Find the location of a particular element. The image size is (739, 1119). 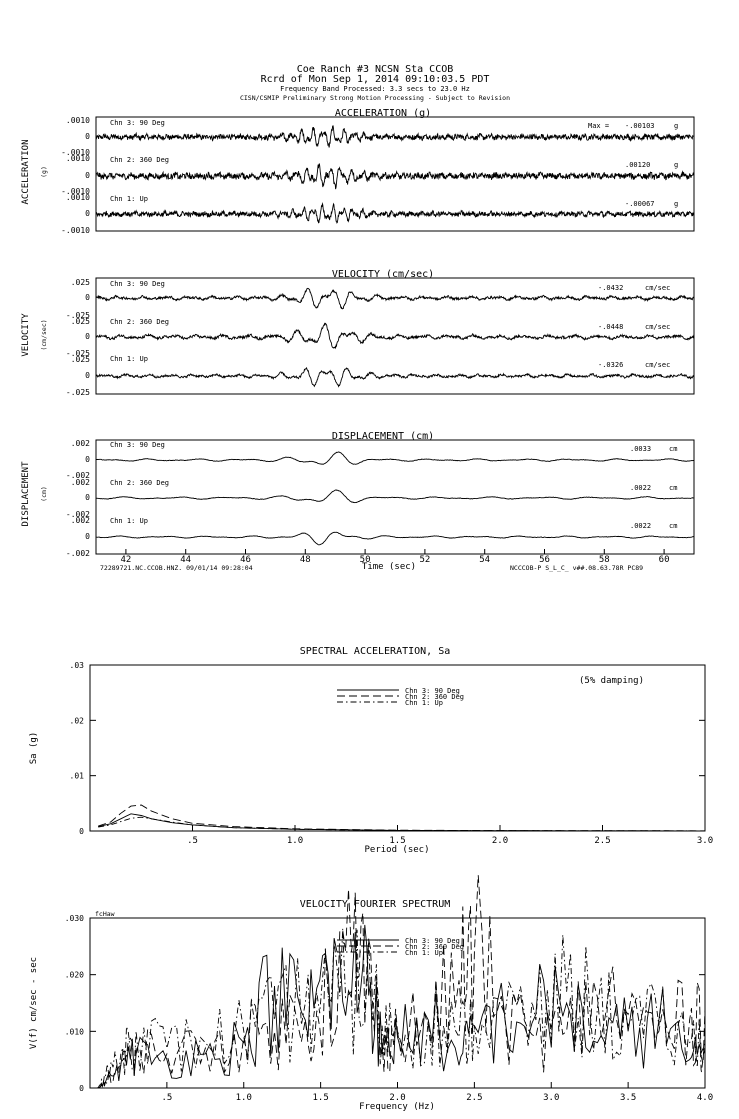

disp-ch1-label: Chn 1: Up is located at coordinates (129, 521).